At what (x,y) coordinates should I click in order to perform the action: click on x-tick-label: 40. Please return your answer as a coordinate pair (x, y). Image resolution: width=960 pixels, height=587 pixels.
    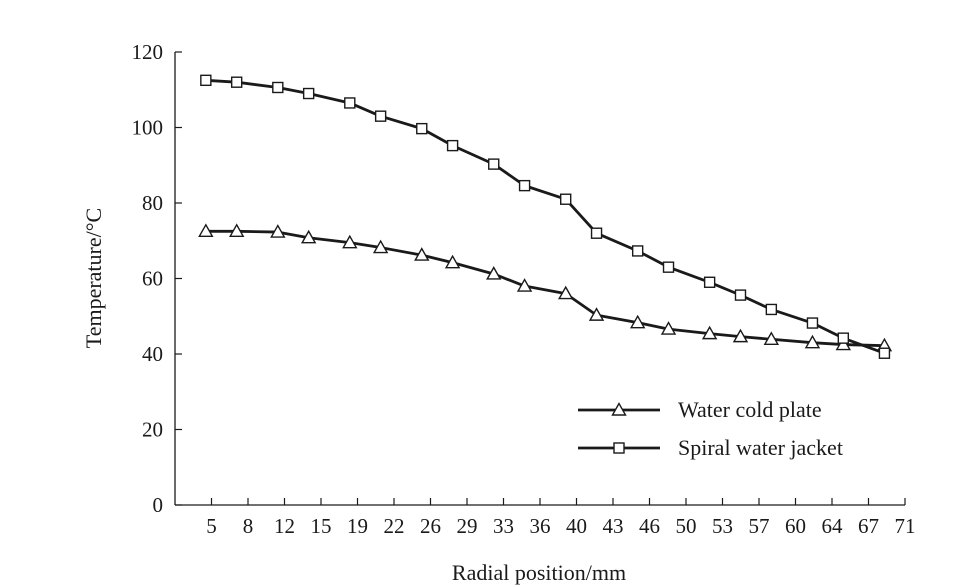
    Looking at the image, I should click on (576, 526).